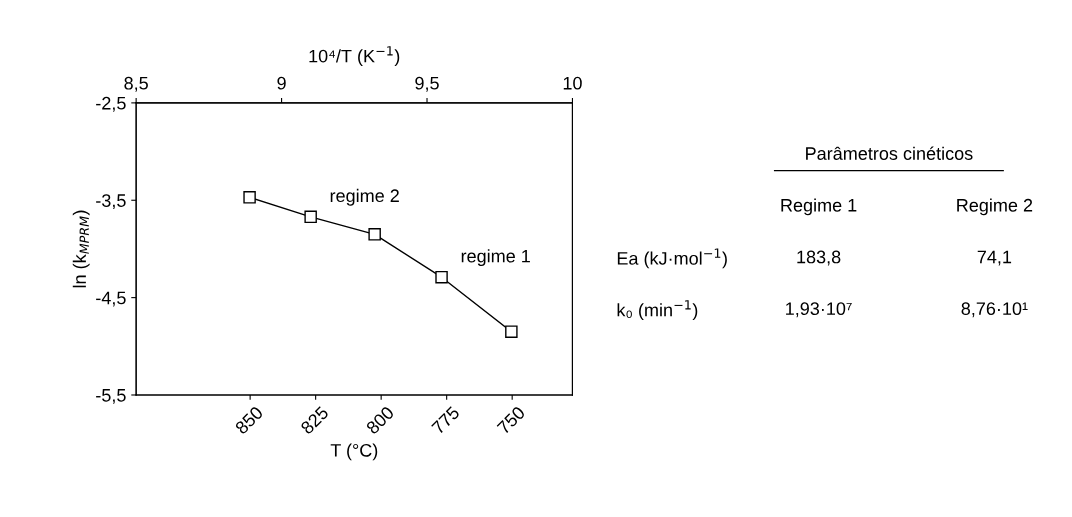 The height and width of the screenshot is (517, 1072). Describe the element at coordinates (354, 56) in the screenshot. I see `x2-axis-title: 10⁴/T (K$^{−1}$)` at that location.